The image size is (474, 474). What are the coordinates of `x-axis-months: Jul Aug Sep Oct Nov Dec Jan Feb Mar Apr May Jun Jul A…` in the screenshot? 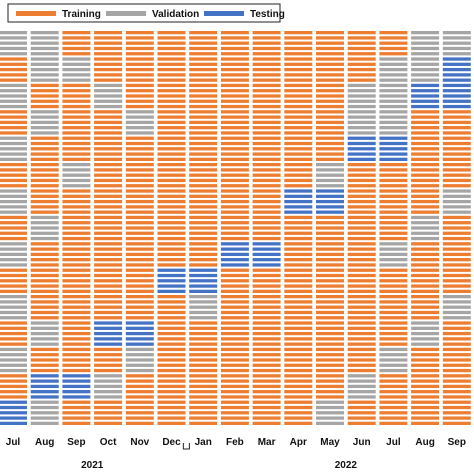 It's located at (236, 442).